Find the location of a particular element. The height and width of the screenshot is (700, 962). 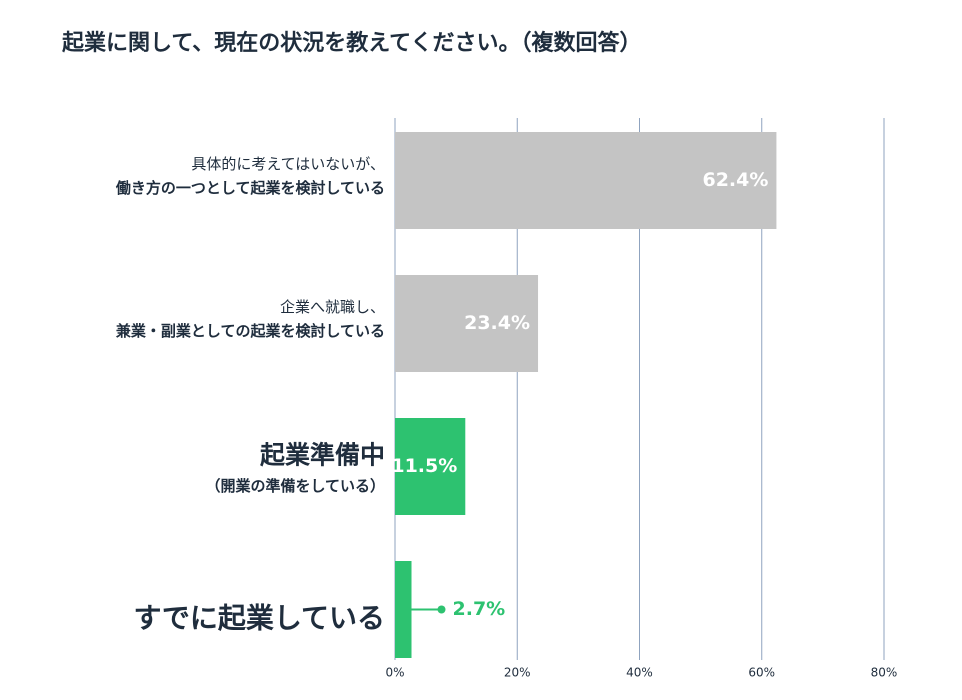

value-label: 62.4% is located at coordinates (735, 180).